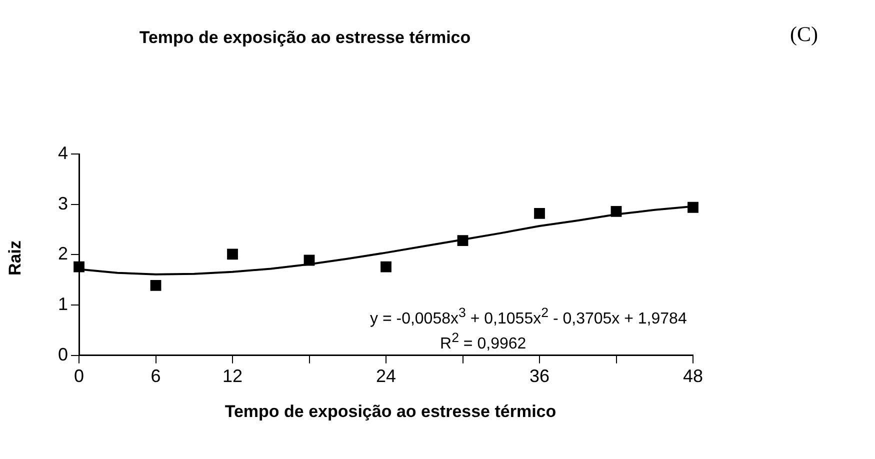  What do you see at coordinates (539, 376) in the screenshot?
I see `x-tick-label: 36` at bounding box center [539, 376].